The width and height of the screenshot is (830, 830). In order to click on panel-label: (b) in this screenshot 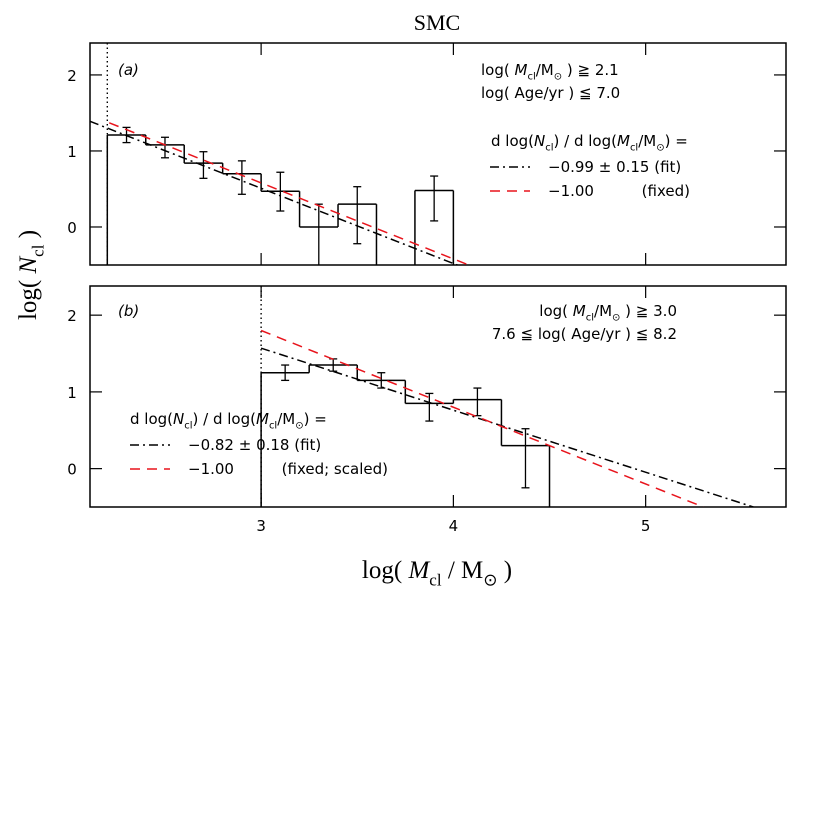, I will do `click(128, 311)`.